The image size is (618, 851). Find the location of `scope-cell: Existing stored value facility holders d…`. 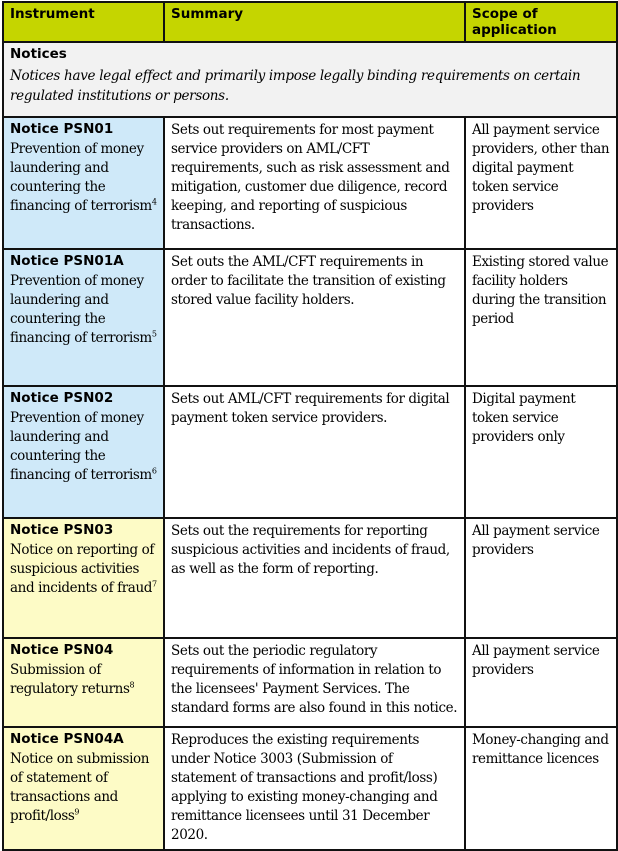

scope-cell: Existing stored value facility holders d… is located at coordinates (541, 317).